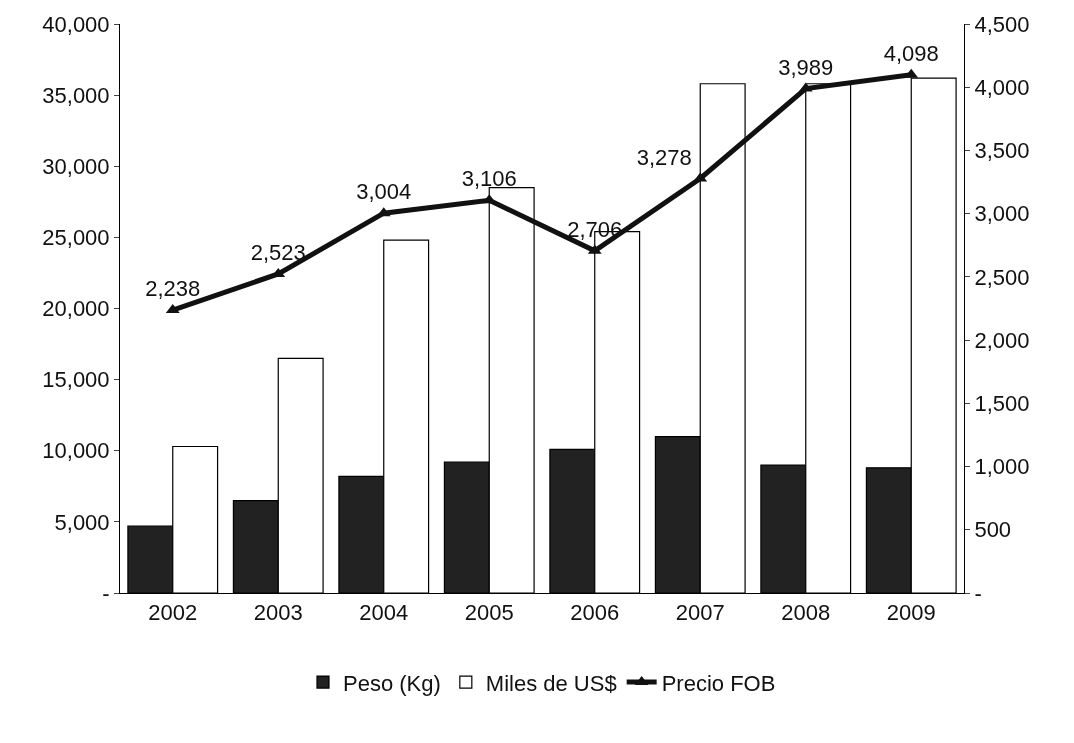 This screenshot has width=1074, height=743. Describe the element at coordinates (384, 192) in the screenshot. I see `data-label: 3,004` at that location.